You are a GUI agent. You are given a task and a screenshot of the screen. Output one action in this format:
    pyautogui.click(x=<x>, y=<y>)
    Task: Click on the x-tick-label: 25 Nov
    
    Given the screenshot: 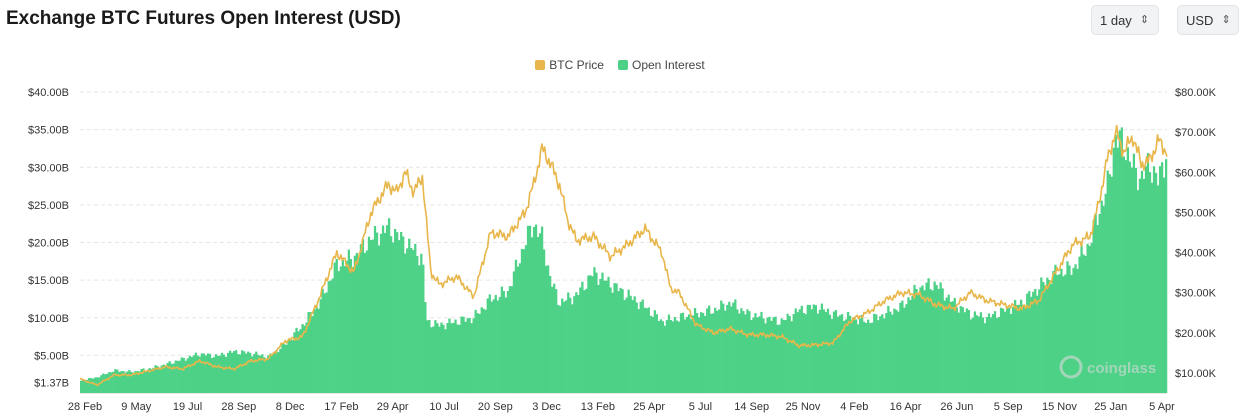 What is the action you would take?
    pyautogui.click(x=803, y=407)
    